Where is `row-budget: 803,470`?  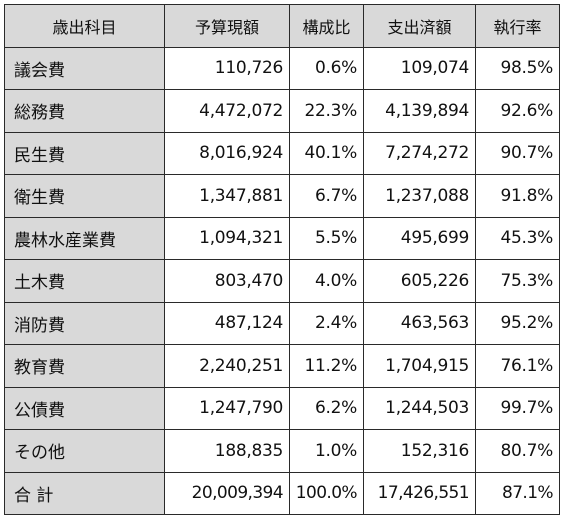 row-budget: 803,470 is located at coordinates (227, 281).